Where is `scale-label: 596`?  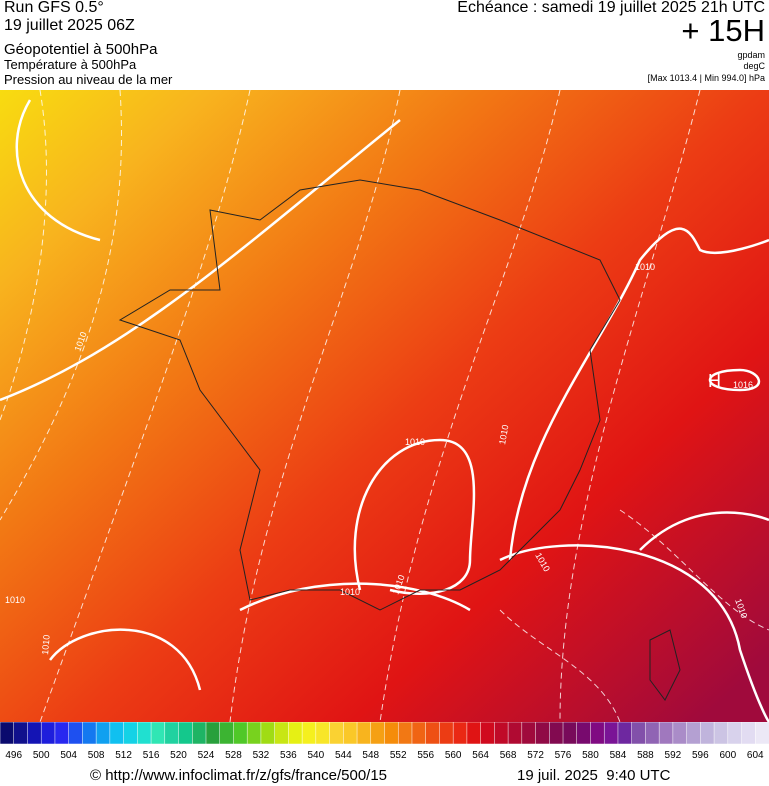
scale-label: 596 is located at coordinates (700, 755).